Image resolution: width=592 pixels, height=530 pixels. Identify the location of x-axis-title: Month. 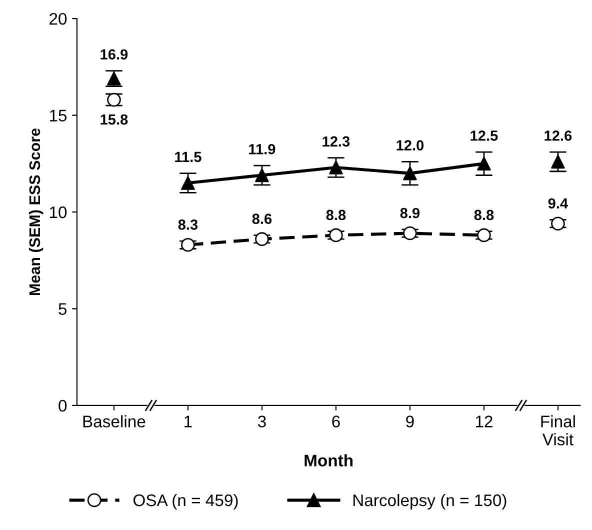
(328, 460).